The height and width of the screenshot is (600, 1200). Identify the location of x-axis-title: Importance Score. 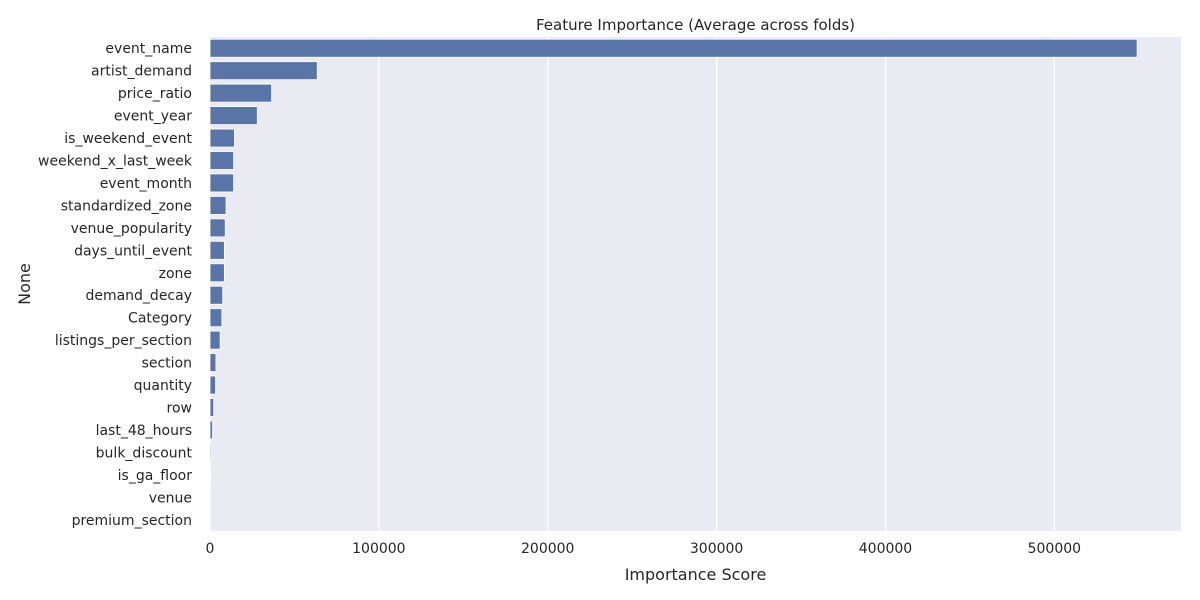
(696, 574).